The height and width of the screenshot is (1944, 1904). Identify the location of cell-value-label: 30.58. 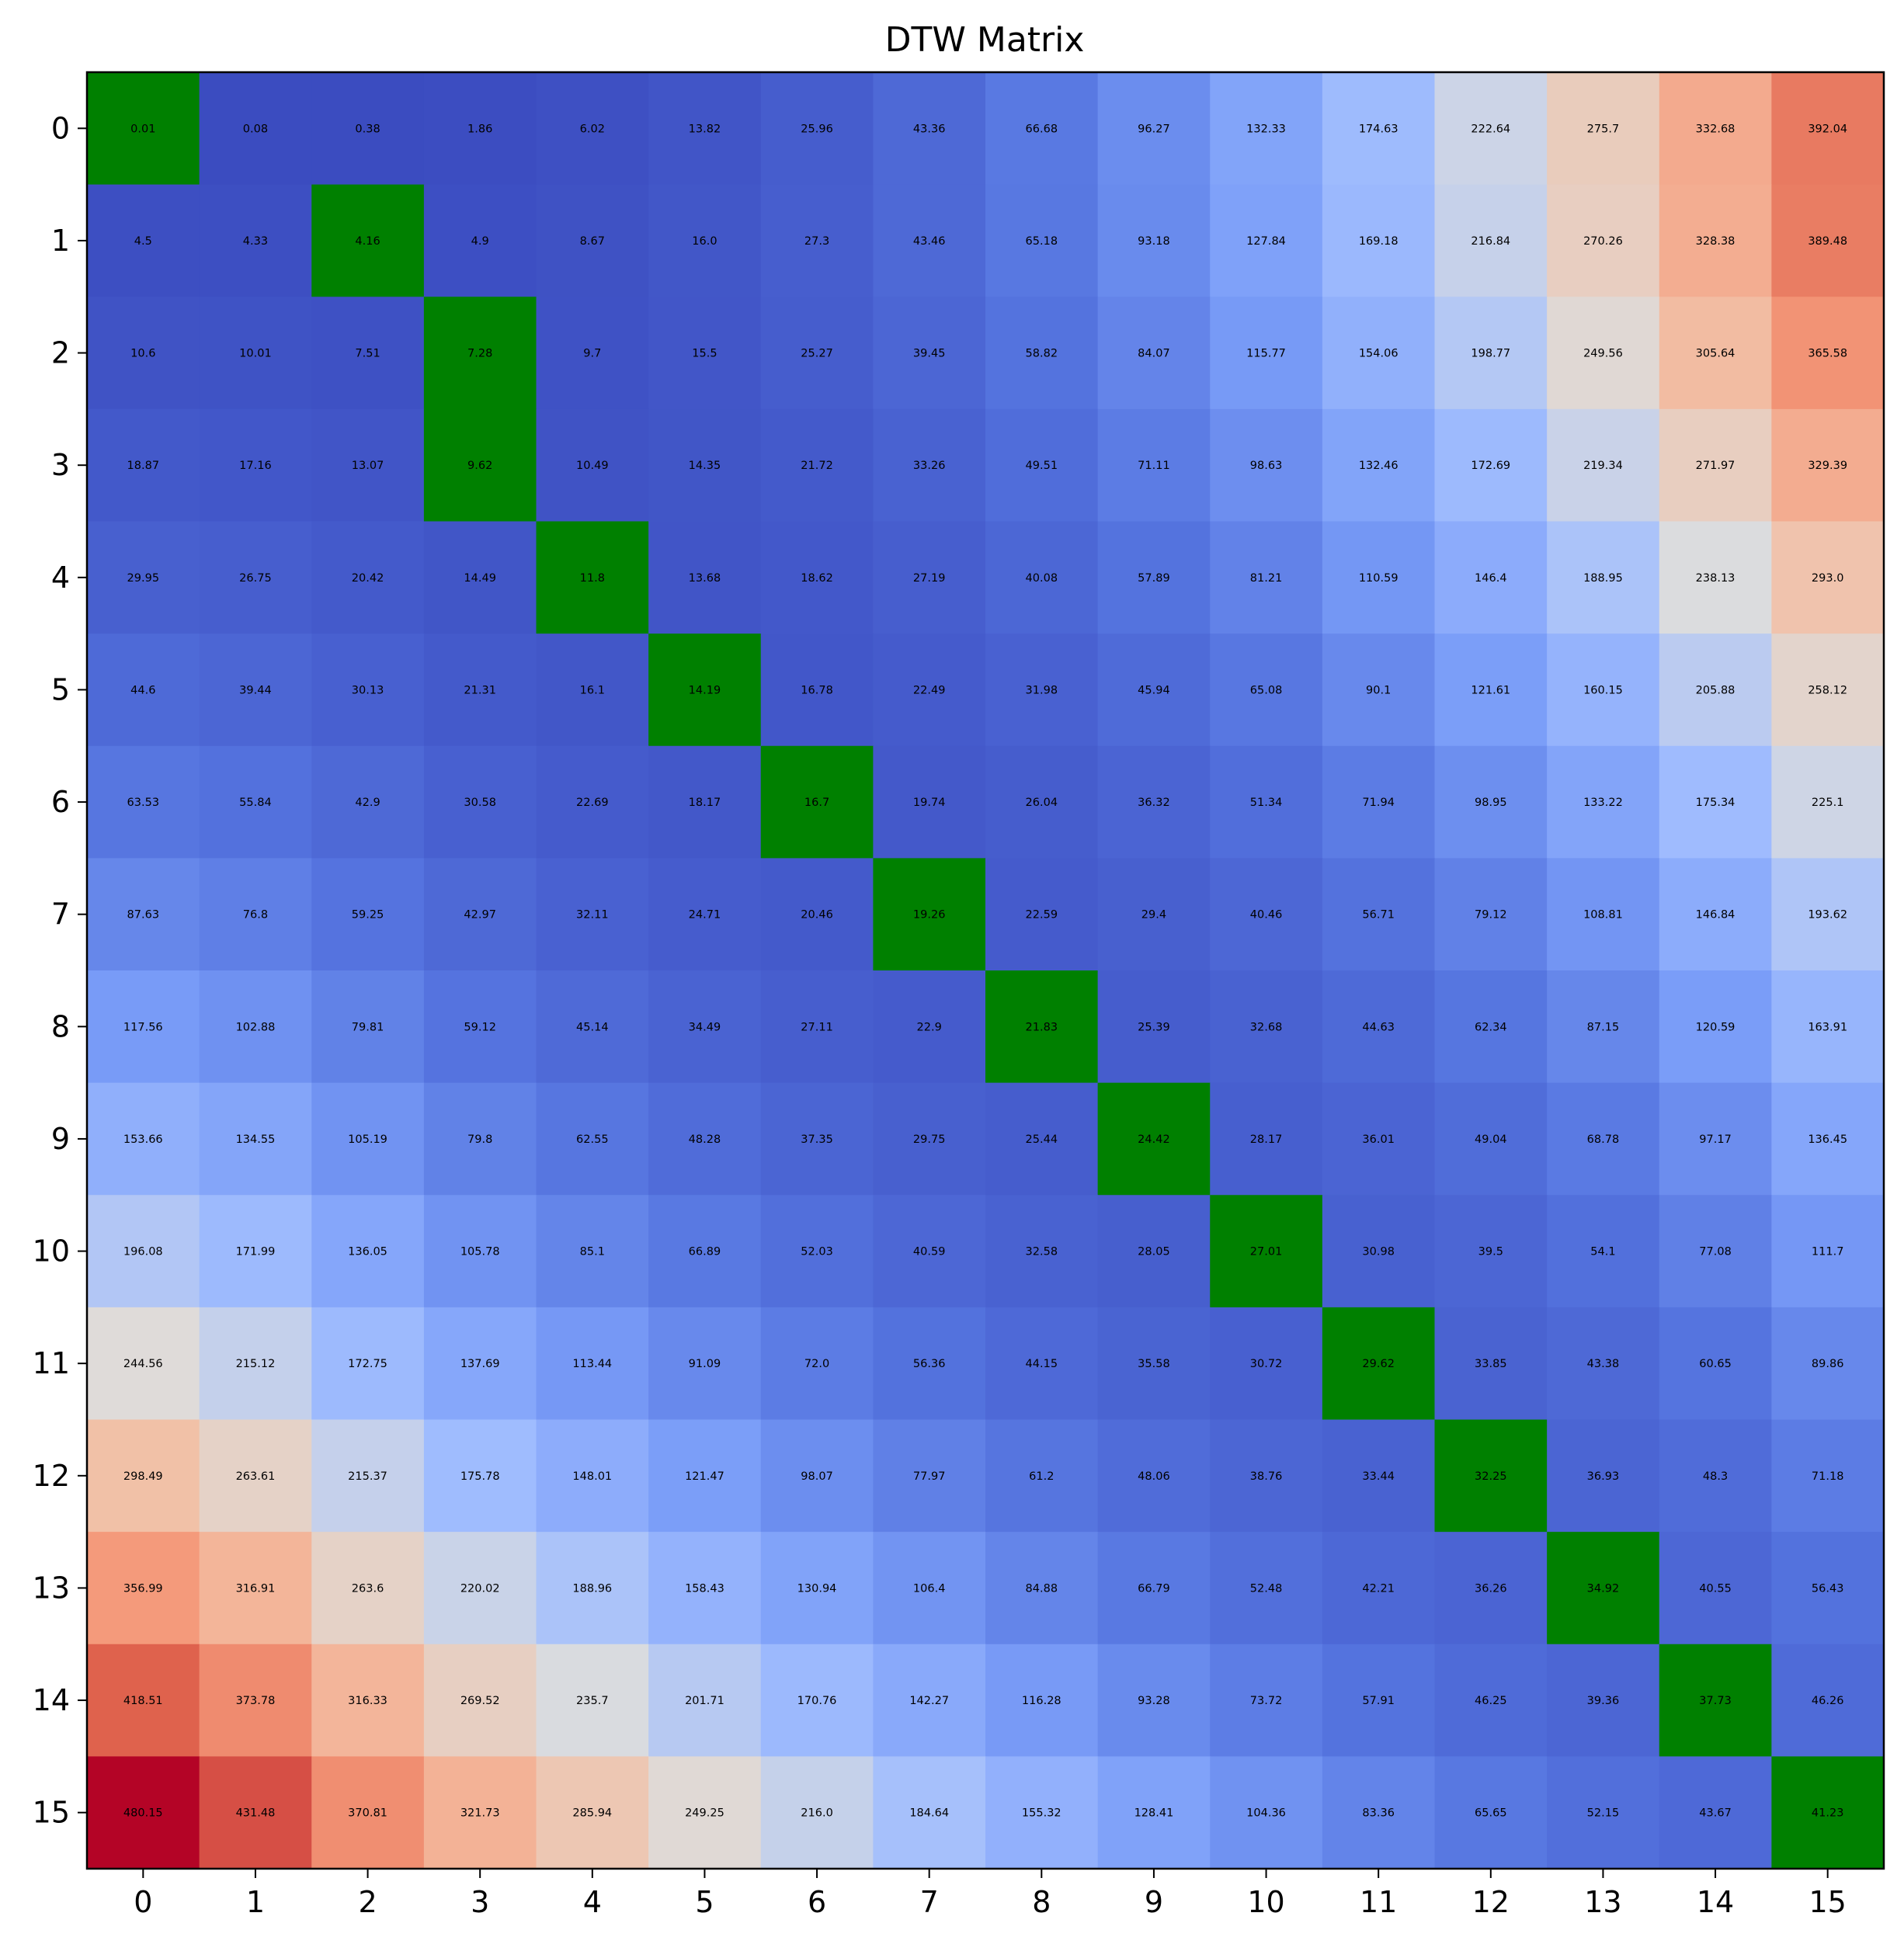
(480, 803).